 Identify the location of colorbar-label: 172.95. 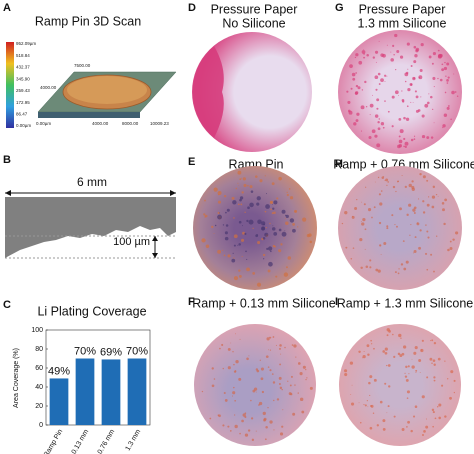
(23, 102).